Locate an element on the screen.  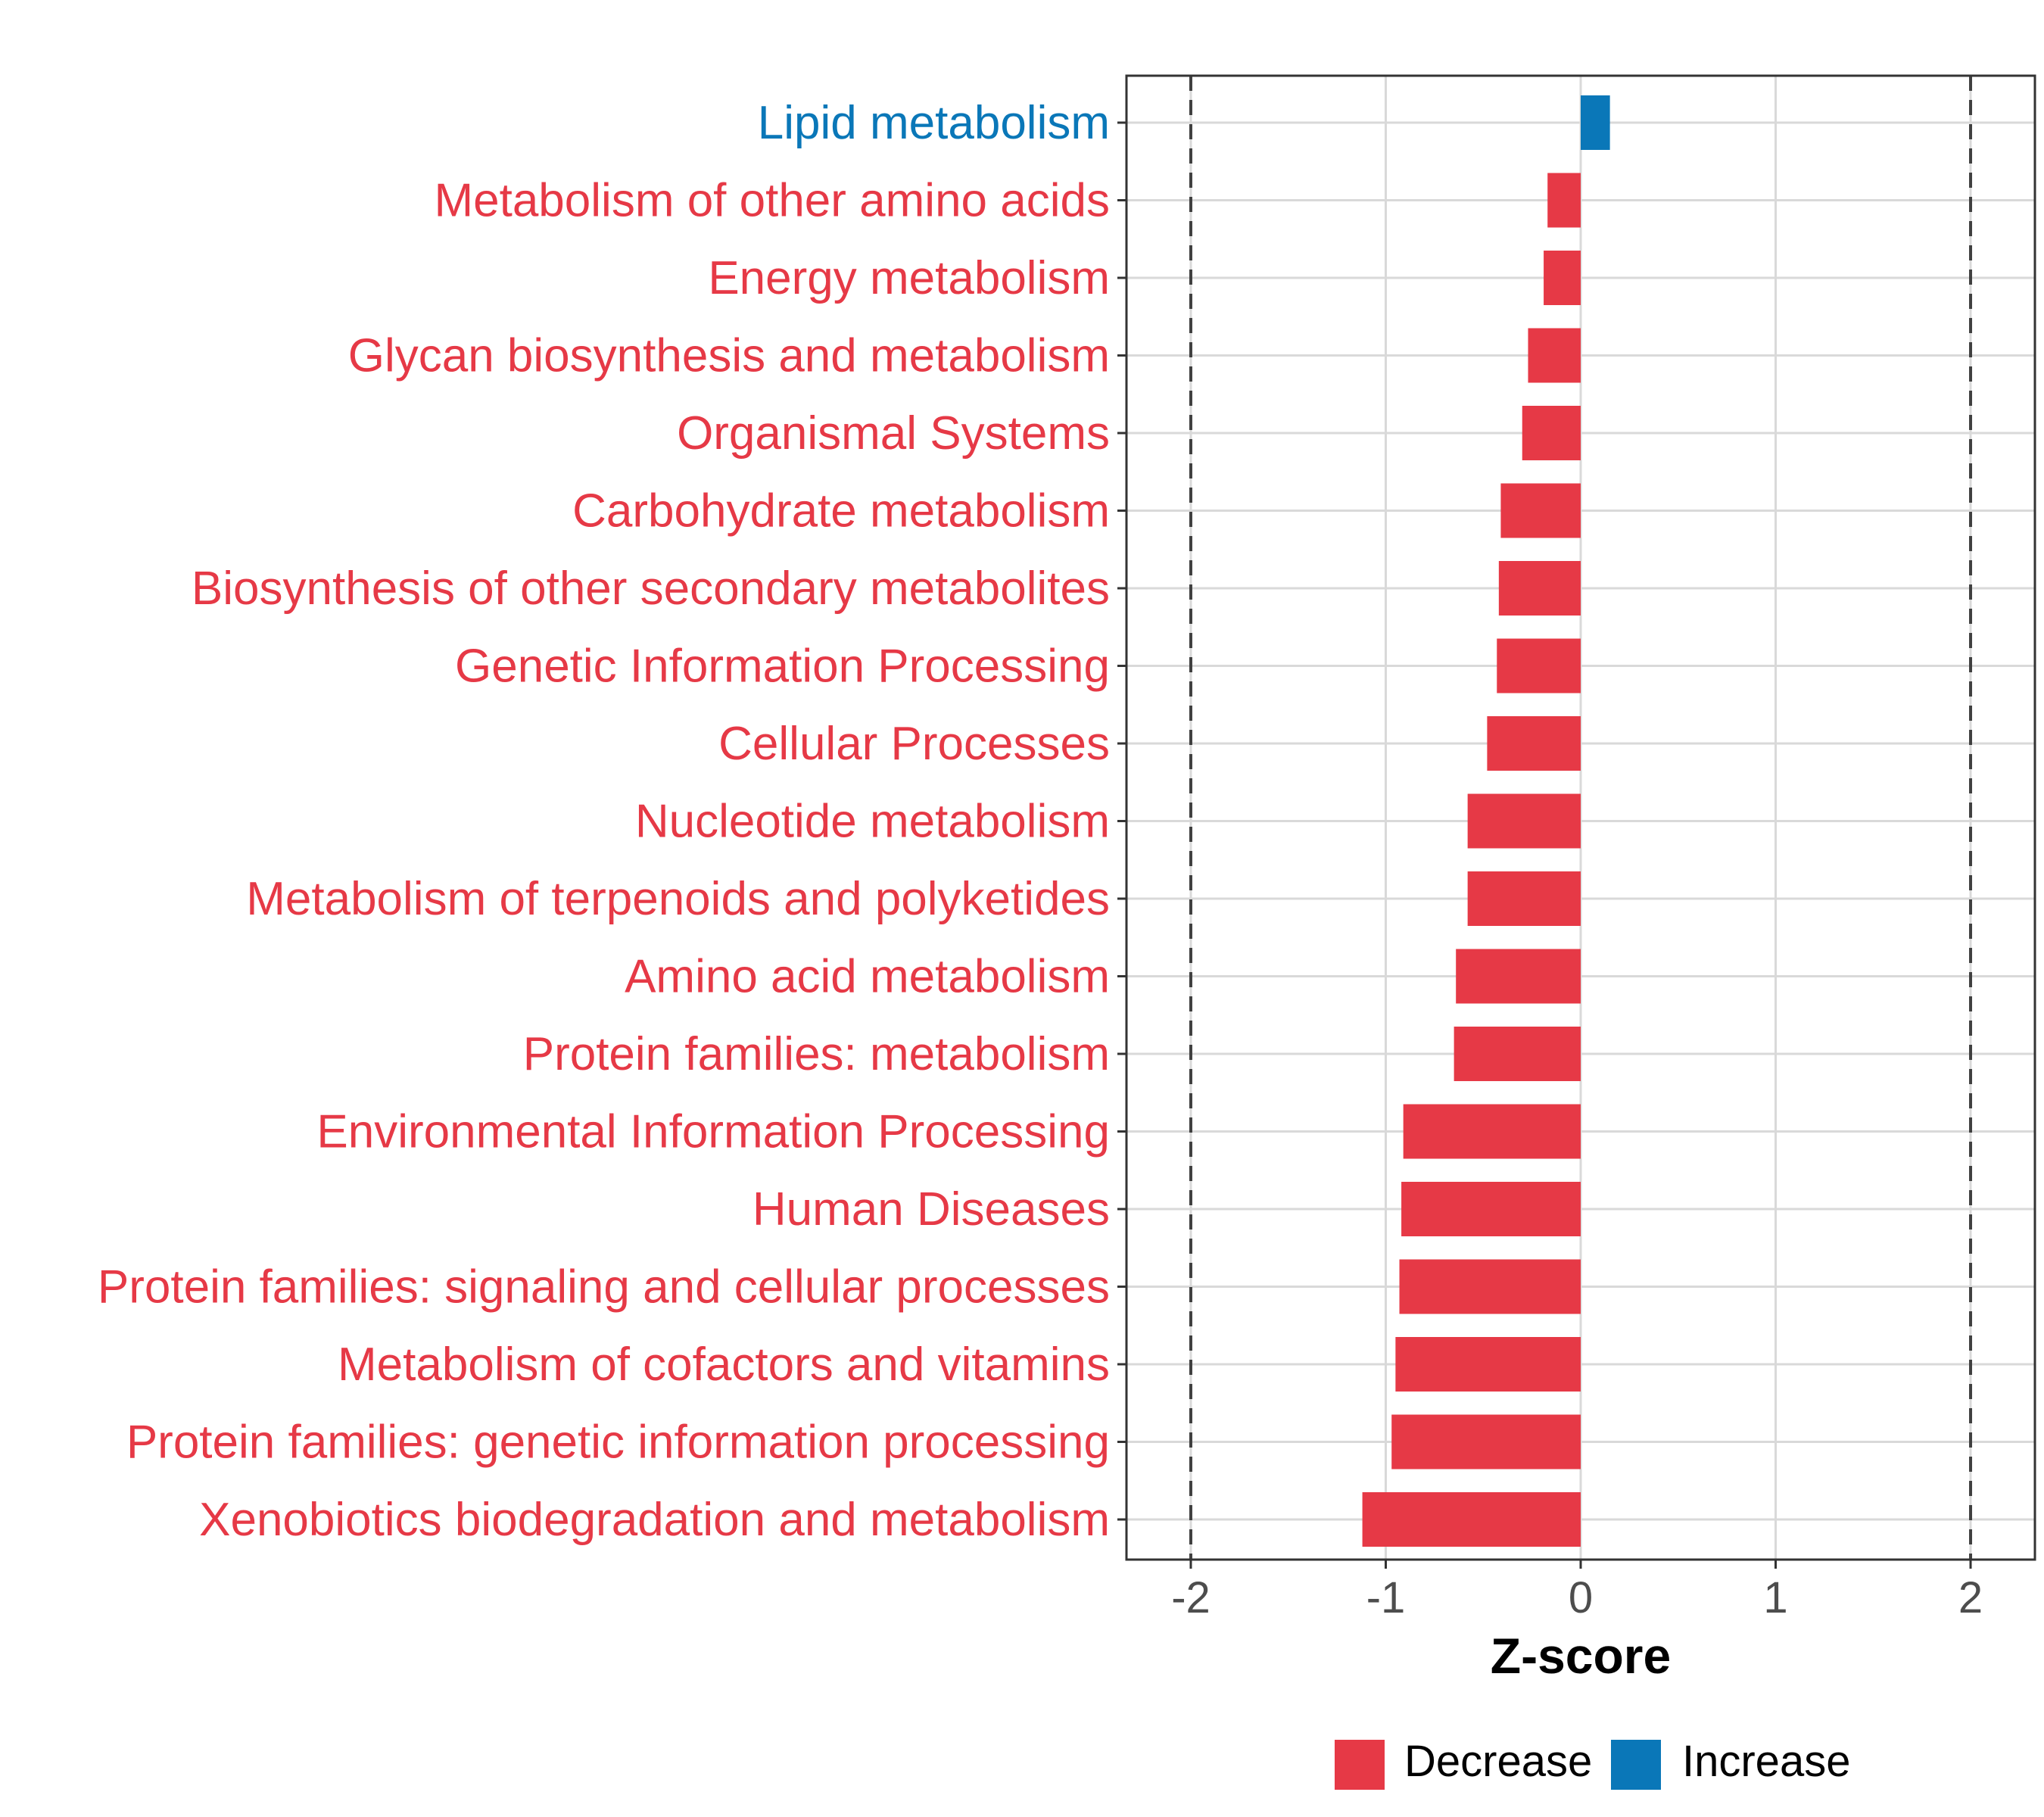
x-tick-label: -2 is located at coordinates (1191, 1597).